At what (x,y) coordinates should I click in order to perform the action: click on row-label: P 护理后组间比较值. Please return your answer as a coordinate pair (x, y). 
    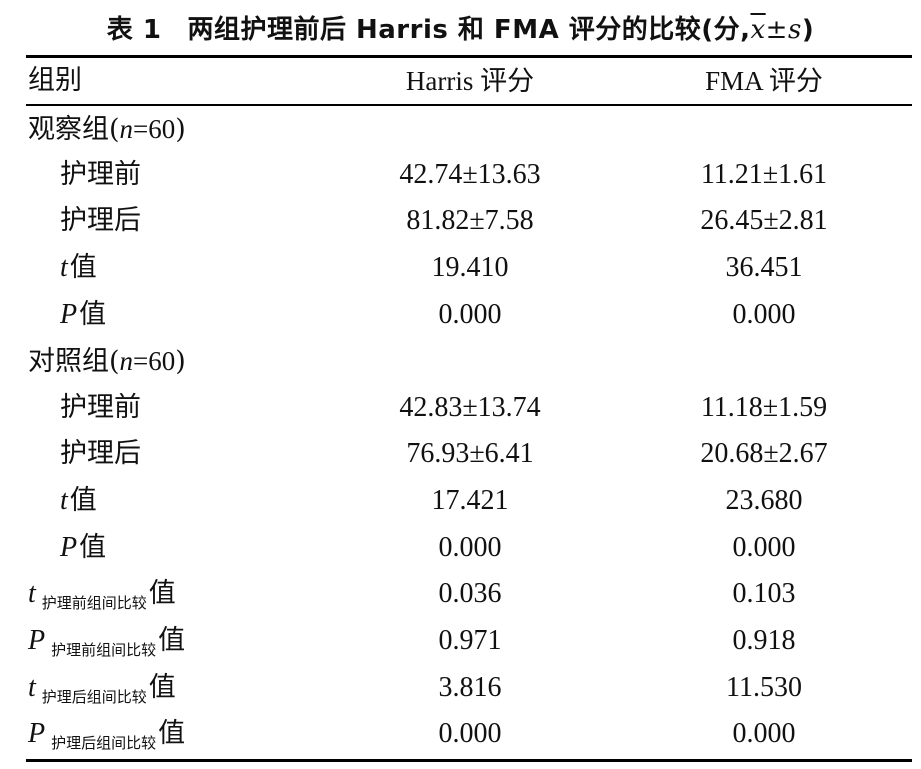
    Looking at the image, I should click on (107, 735).